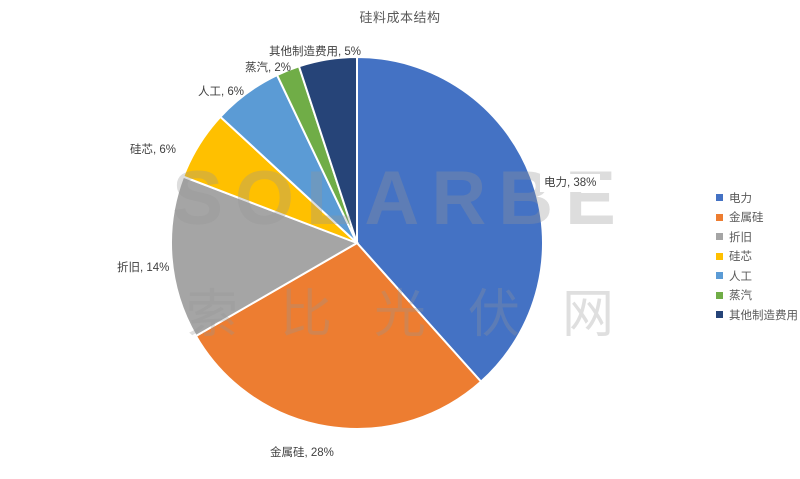 The image size is (800, 479). I want to click on chart-legend: 电力金属硅折旧硅芯人工蒸汽其他制造费用, so click(757, 256).